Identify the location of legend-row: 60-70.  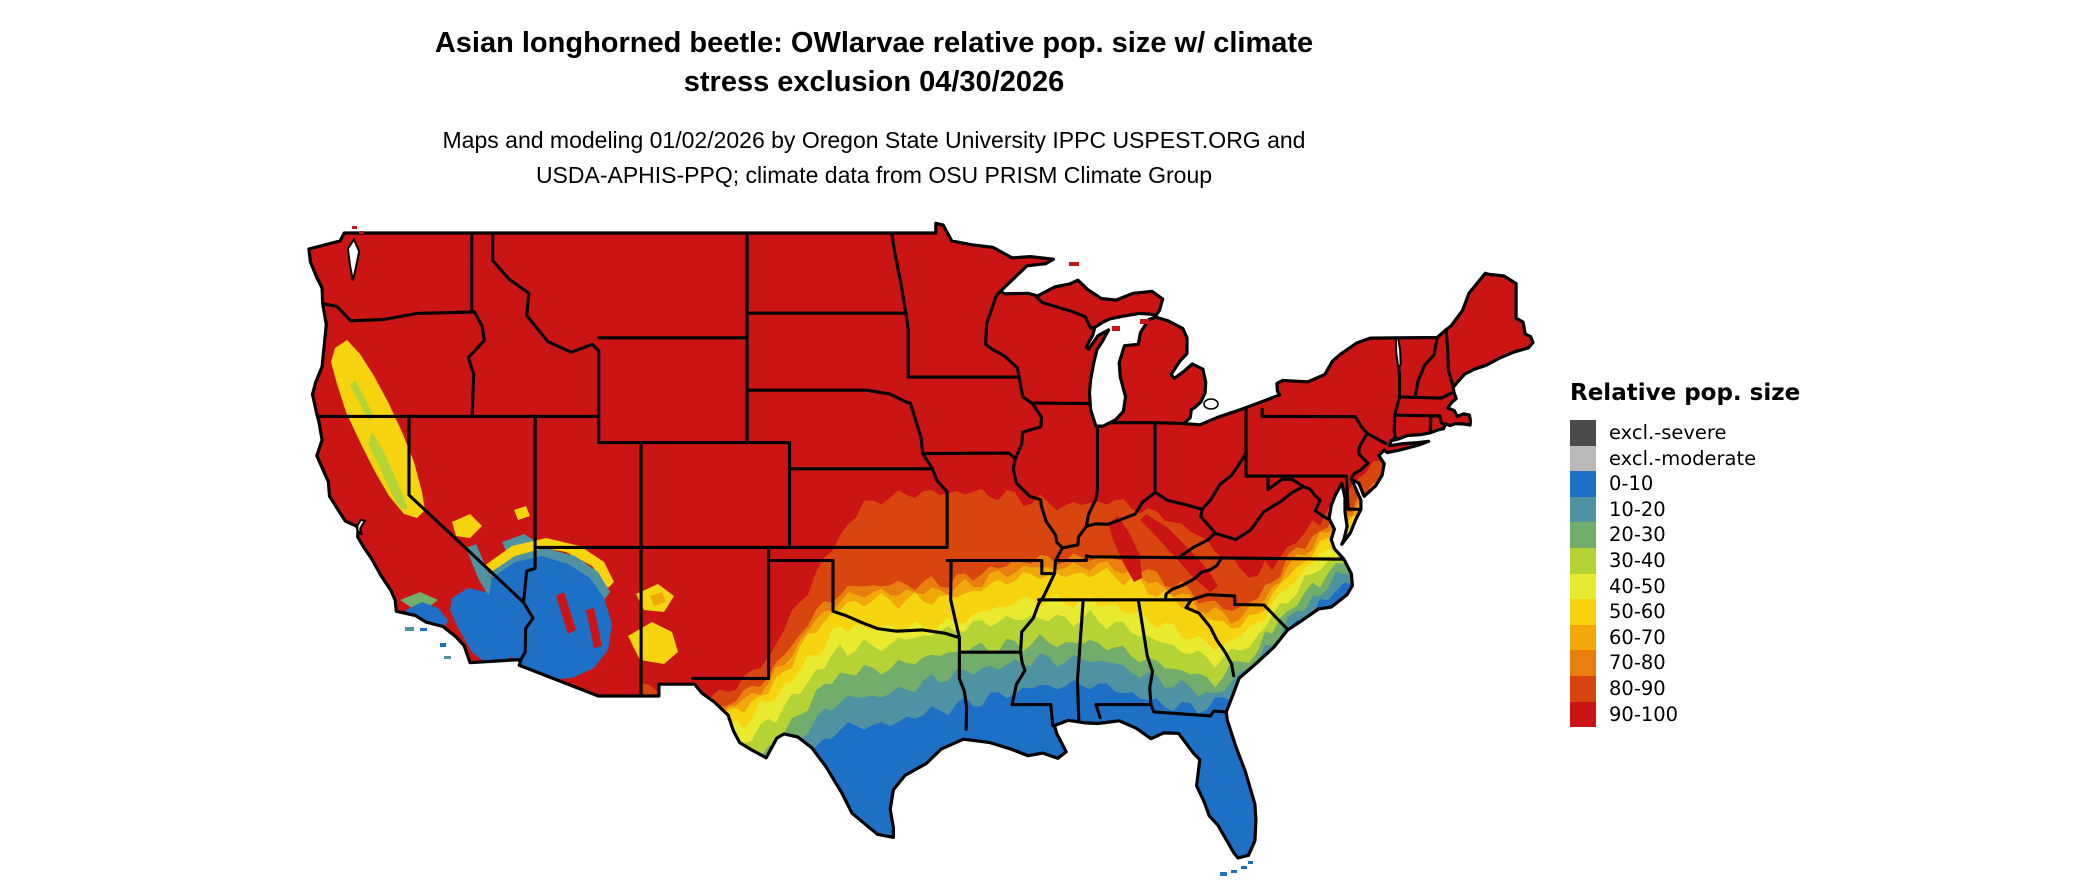
(1685, 637).